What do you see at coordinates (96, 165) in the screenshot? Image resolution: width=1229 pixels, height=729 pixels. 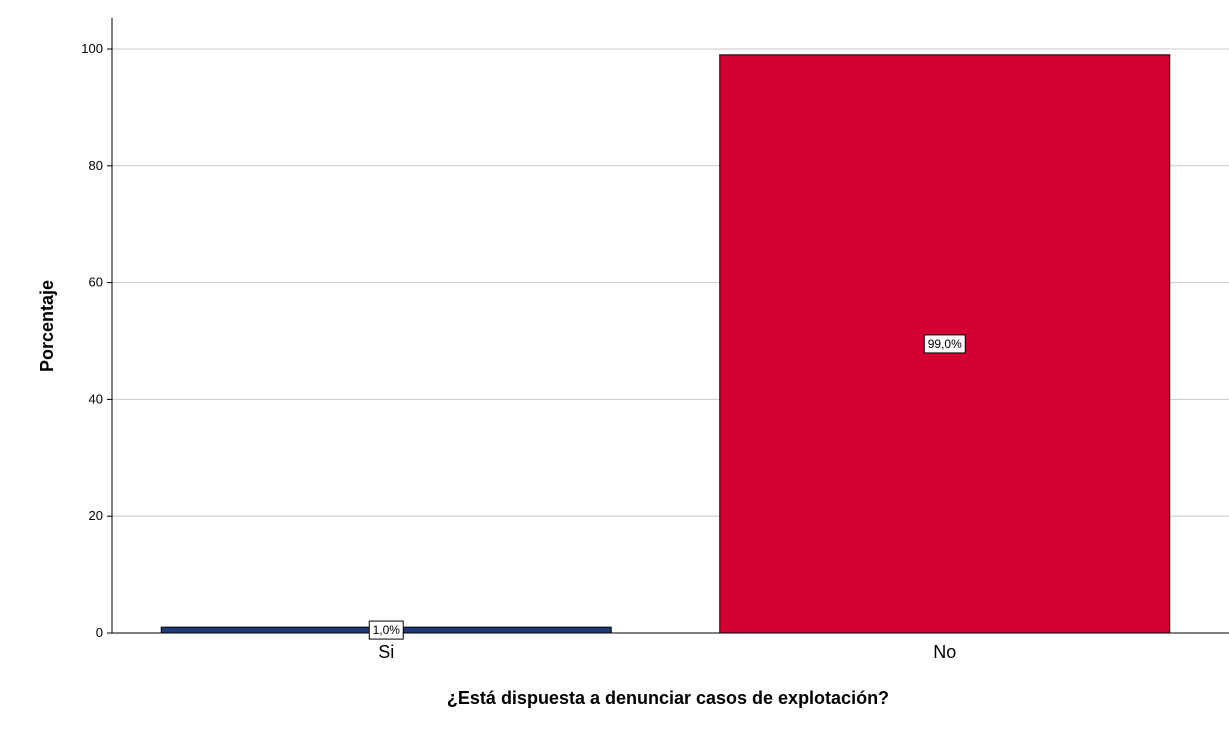 I see `y-tick-label: 80` at bounding box center [96, 165].